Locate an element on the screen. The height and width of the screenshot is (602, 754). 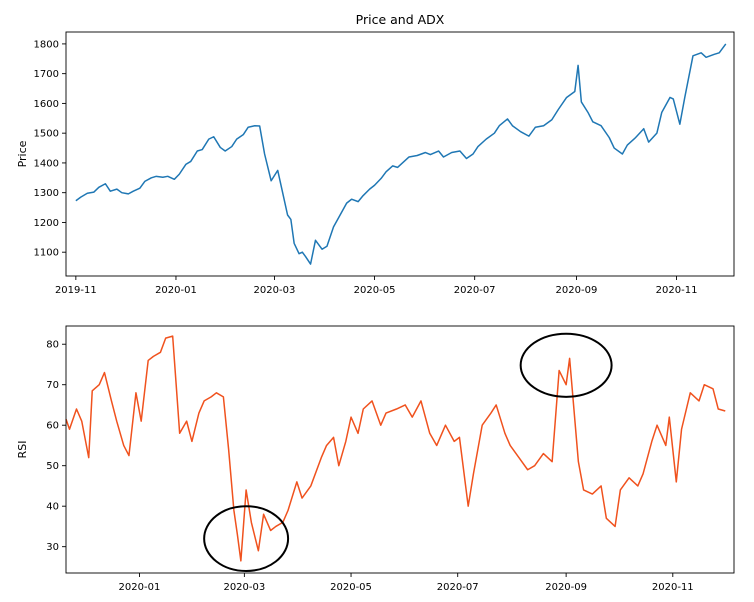
y-tick-label: 1300 is located at coordinates (46, 193).